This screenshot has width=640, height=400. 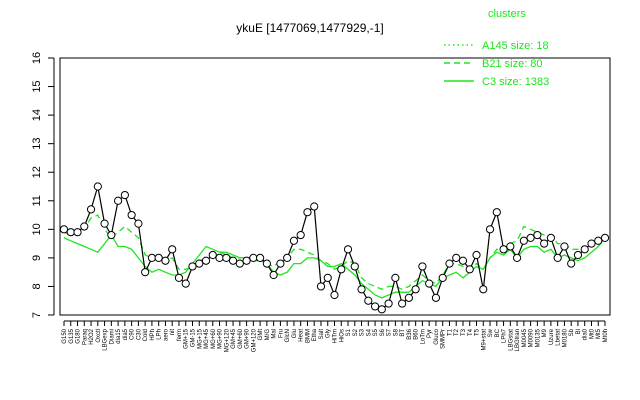 What do you see at coordinates (99, 336) in the screenshot?
I see `x-tick-label: Oxctl` at bounding box center [99, 336].